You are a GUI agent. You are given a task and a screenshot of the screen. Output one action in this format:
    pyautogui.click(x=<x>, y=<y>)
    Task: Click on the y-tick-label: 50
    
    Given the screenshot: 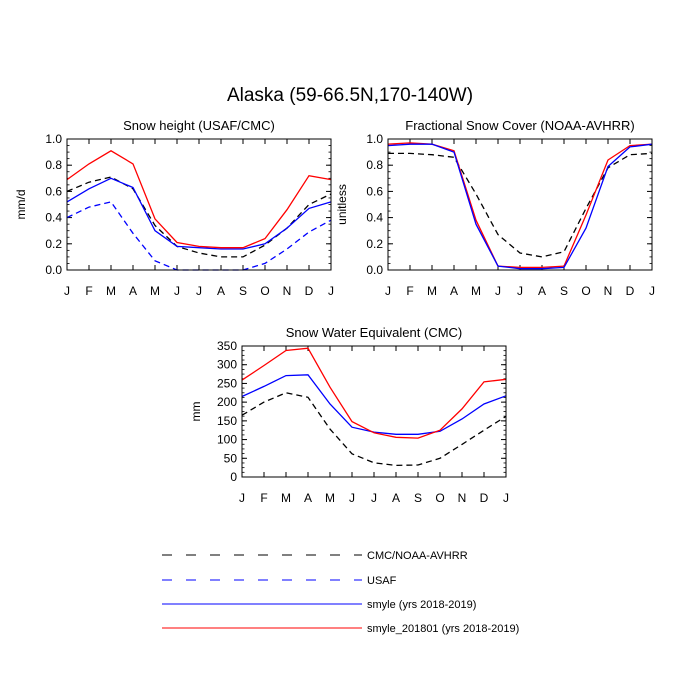 What is the action you would take?
    pyautogui.click(x=231, y=458)
    